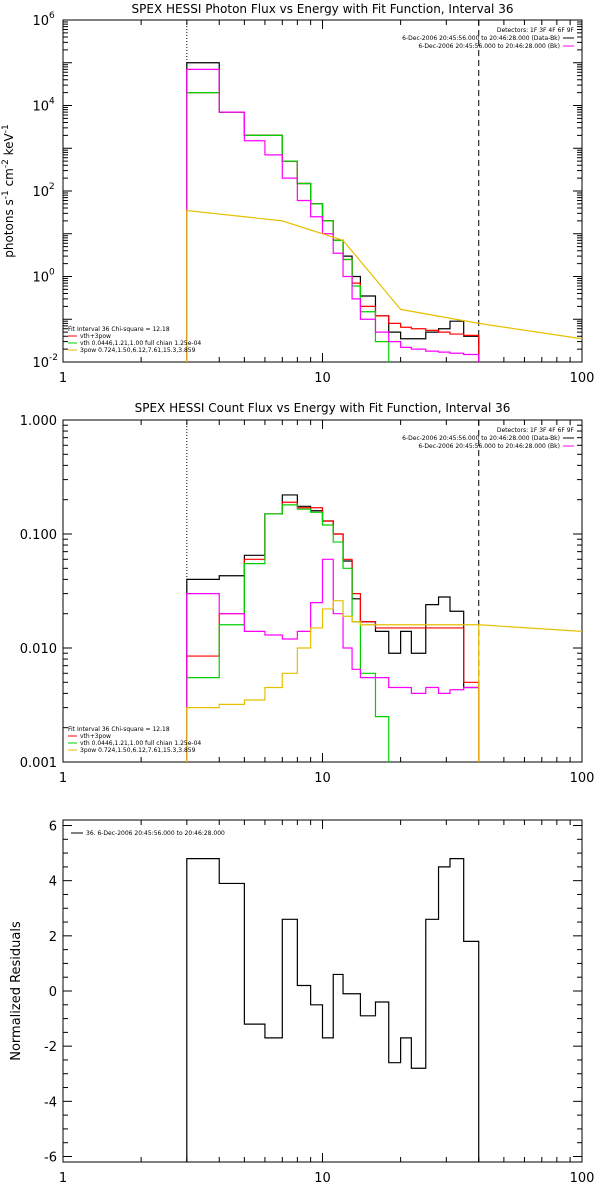  Describe the element at coordinates (38, 421) in the screenshot. I see `y-tick-label: 1.000` at that location.